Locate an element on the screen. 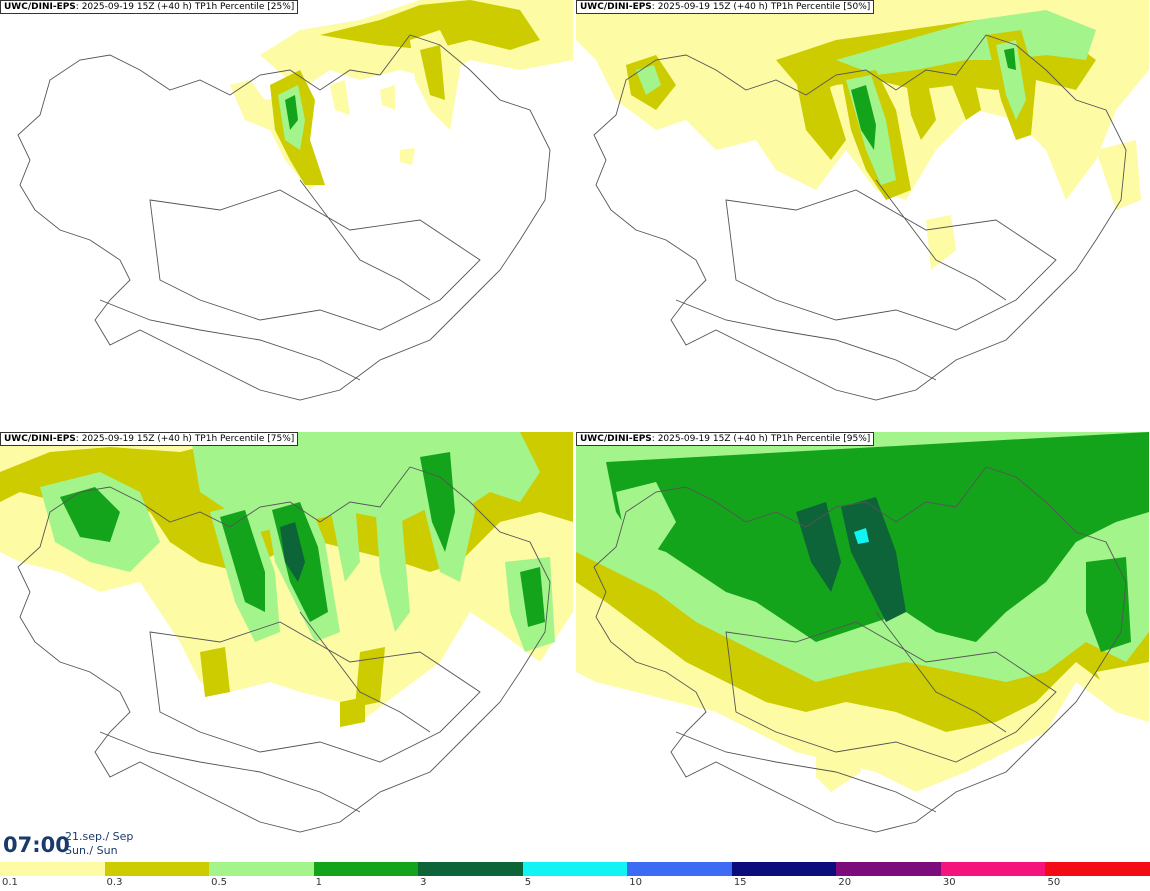 This screenshot has height=891, width=1150. legend-label: 20 is located at coordinates (845, 882).